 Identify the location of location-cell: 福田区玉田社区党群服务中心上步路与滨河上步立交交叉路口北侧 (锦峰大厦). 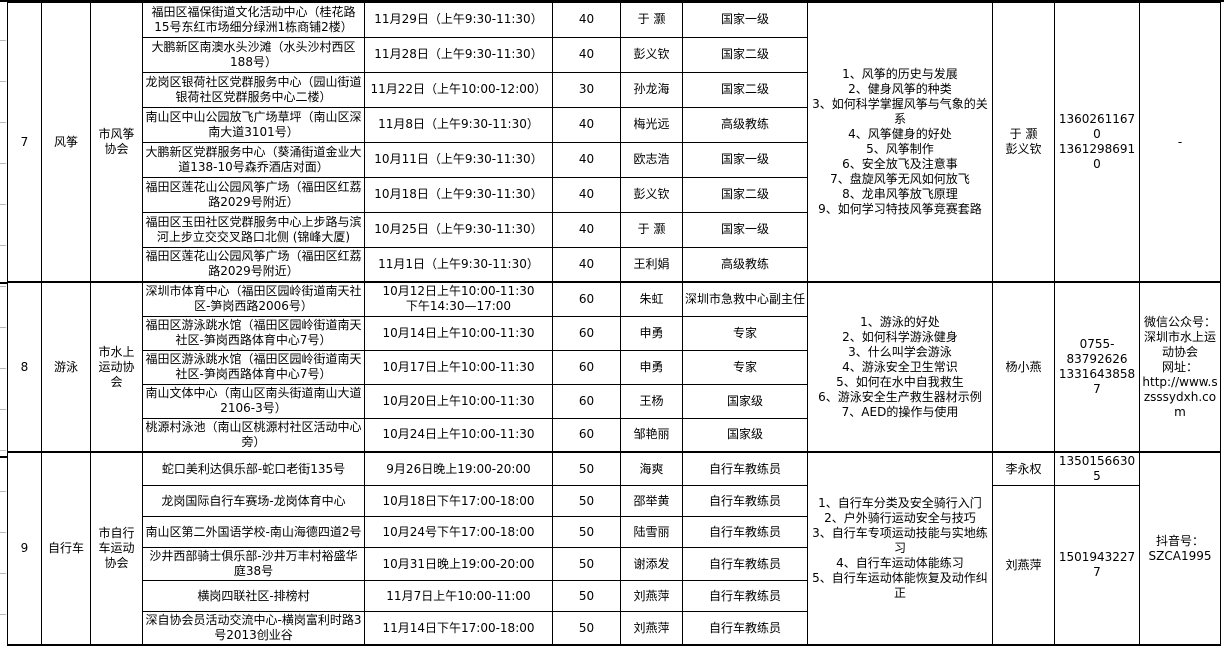
(253, 229).